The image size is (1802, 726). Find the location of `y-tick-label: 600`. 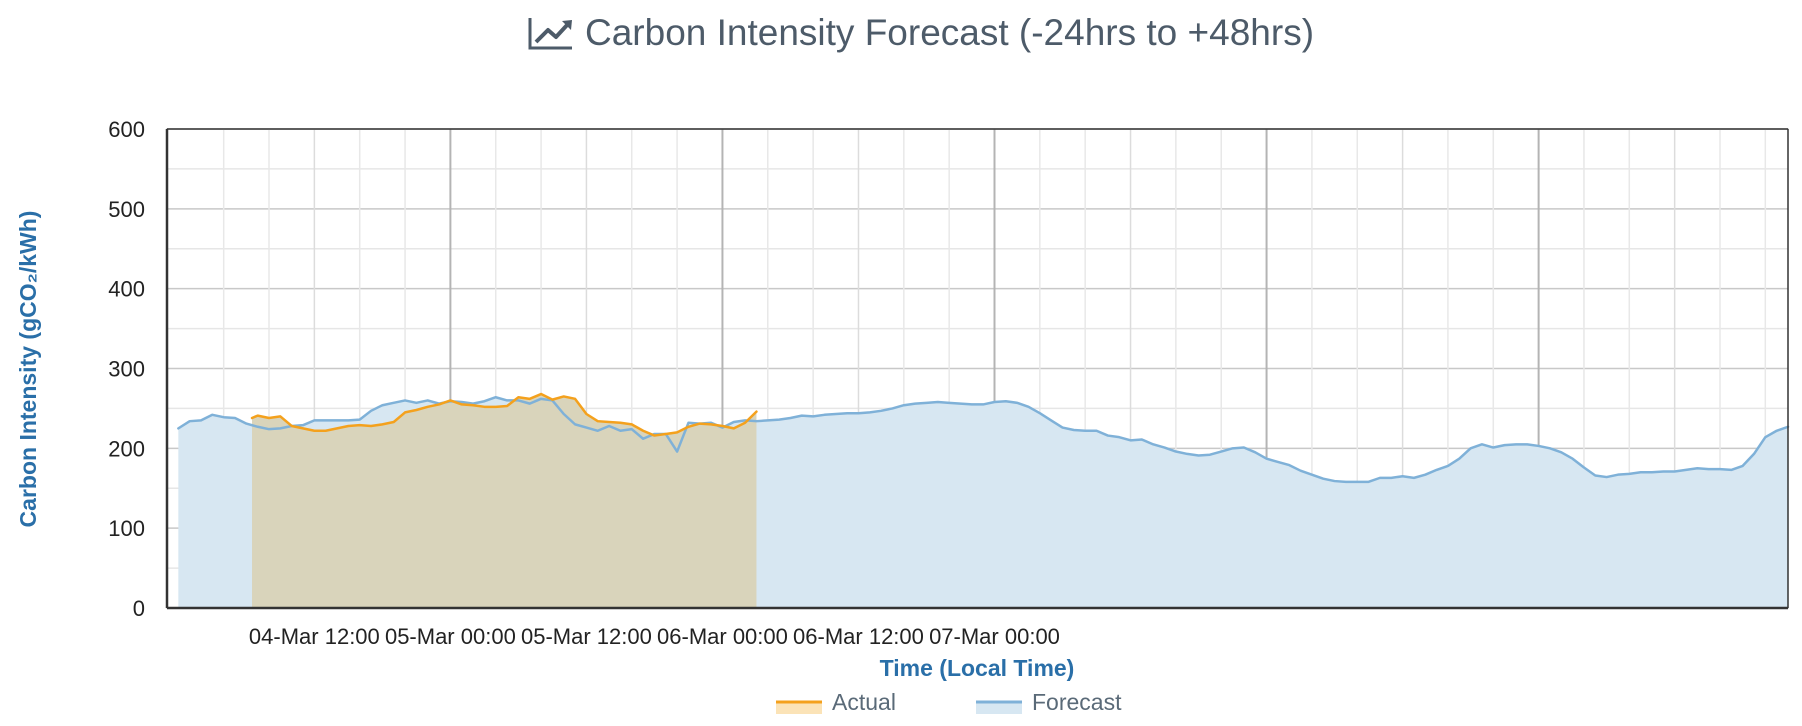

y-tick-label: 600 is located at coordinates (126, 129).